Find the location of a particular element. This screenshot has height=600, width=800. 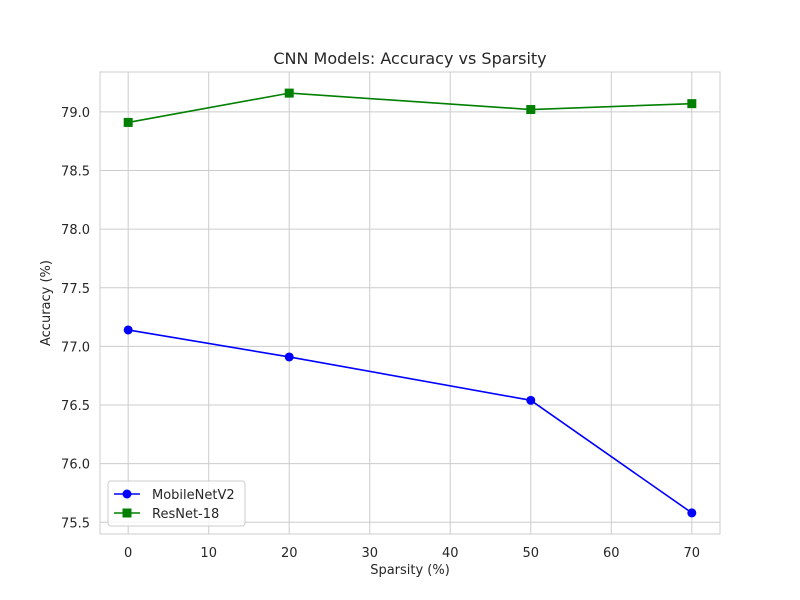

x-tick-label: 0 is located at coordinates (128, 553).